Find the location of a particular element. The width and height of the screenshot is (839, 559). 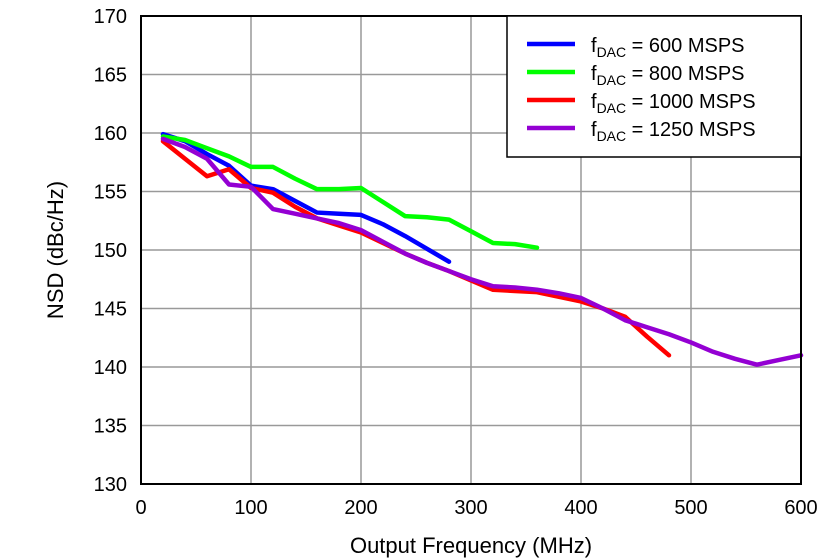

y-tick-label: 155 is located at coordinates (110, 193).